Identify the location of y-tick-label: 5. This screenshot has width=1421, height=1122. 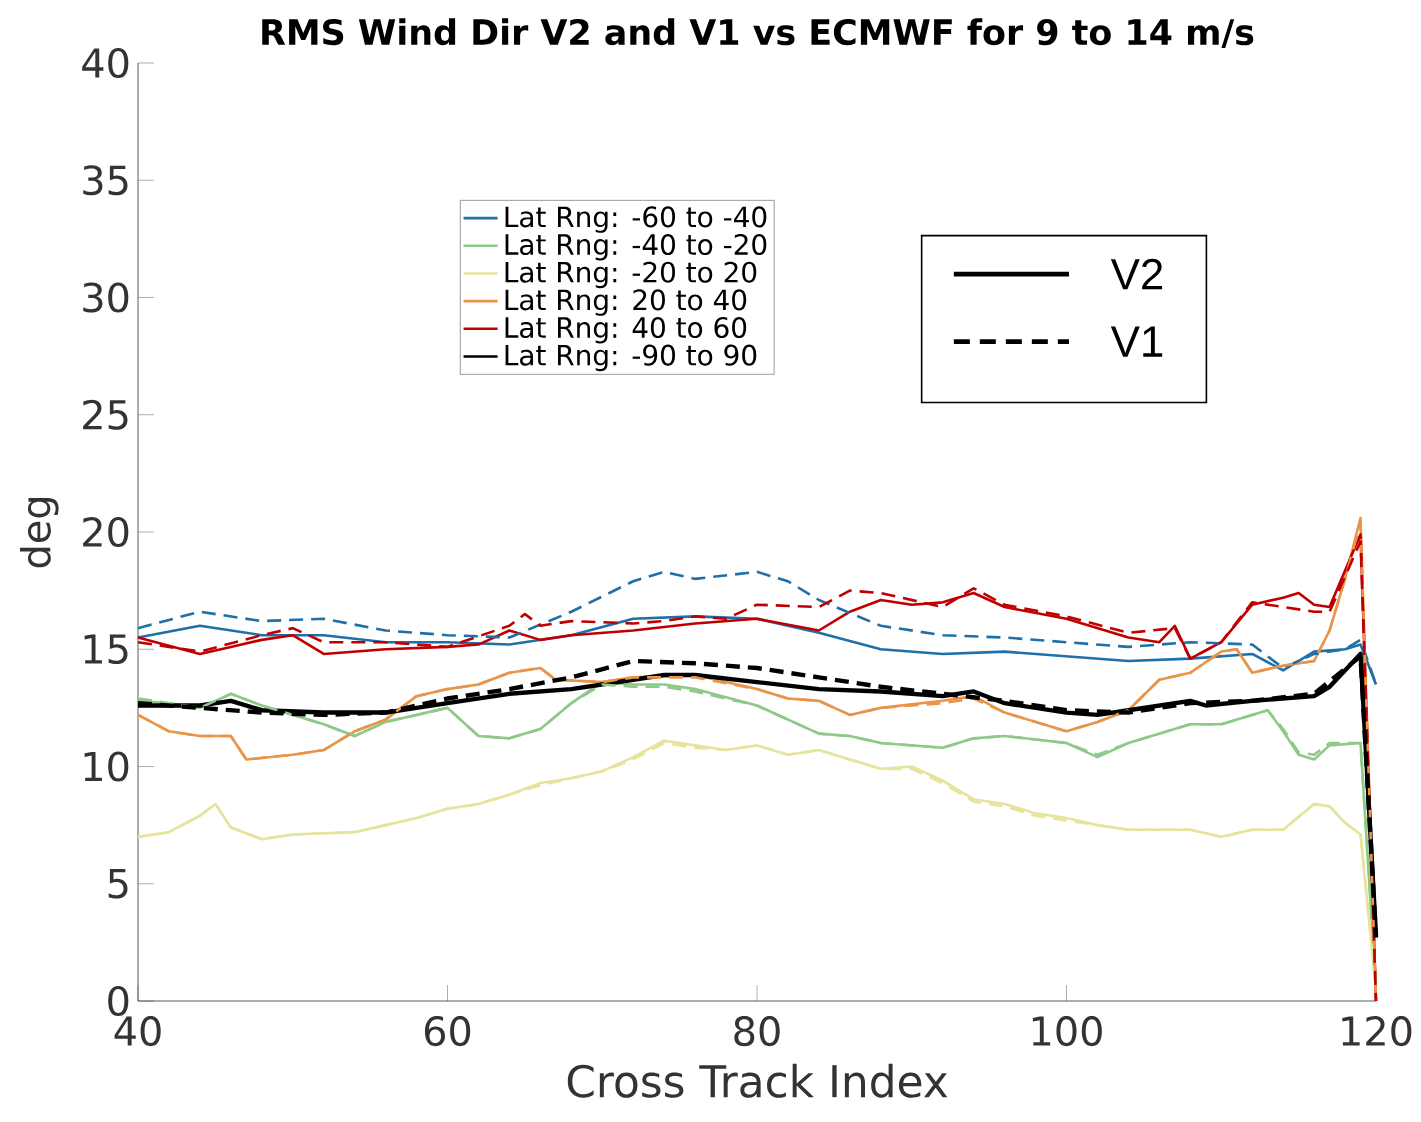
(118, 883).